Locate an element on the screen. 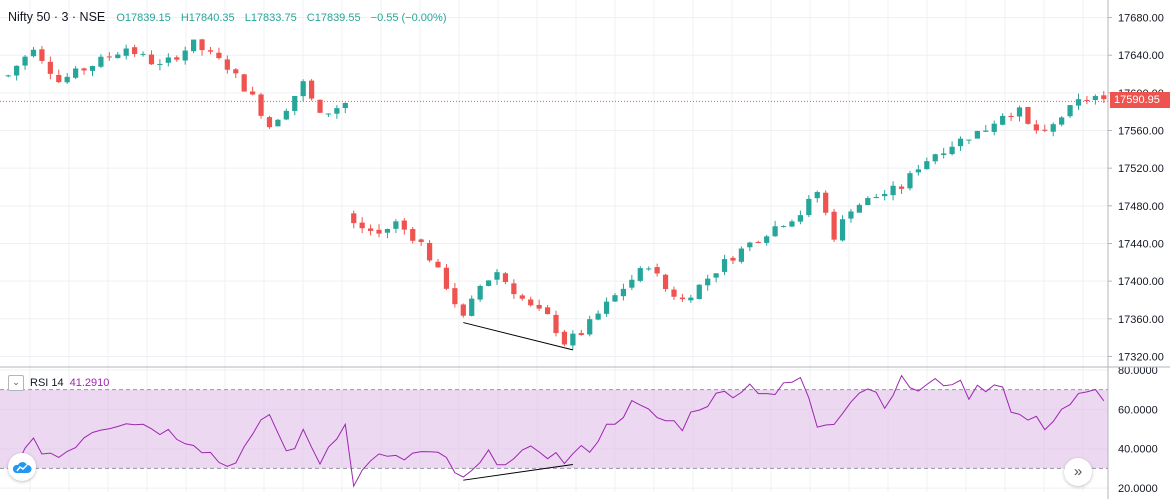 This screenshot has width=1170, height=499. price-tick-label: 17400.00 is located at coordinates (1141, 282).